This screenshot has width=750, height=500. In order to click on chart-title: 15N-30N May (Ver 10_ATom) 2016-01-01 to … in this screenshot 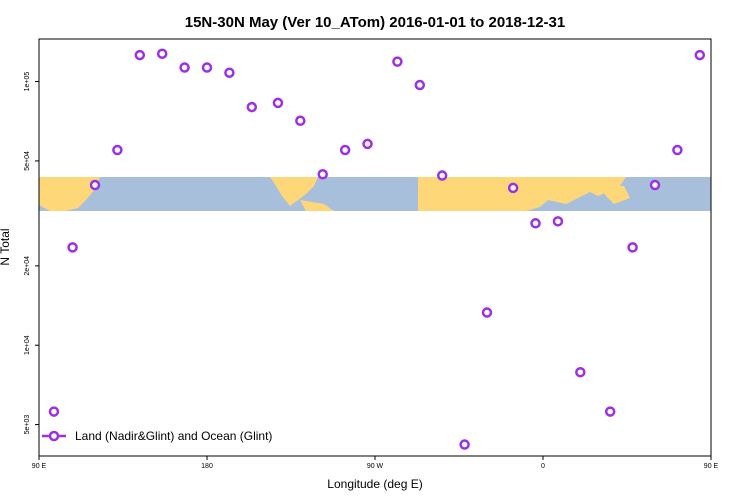, I will do `click(375, 22)`.